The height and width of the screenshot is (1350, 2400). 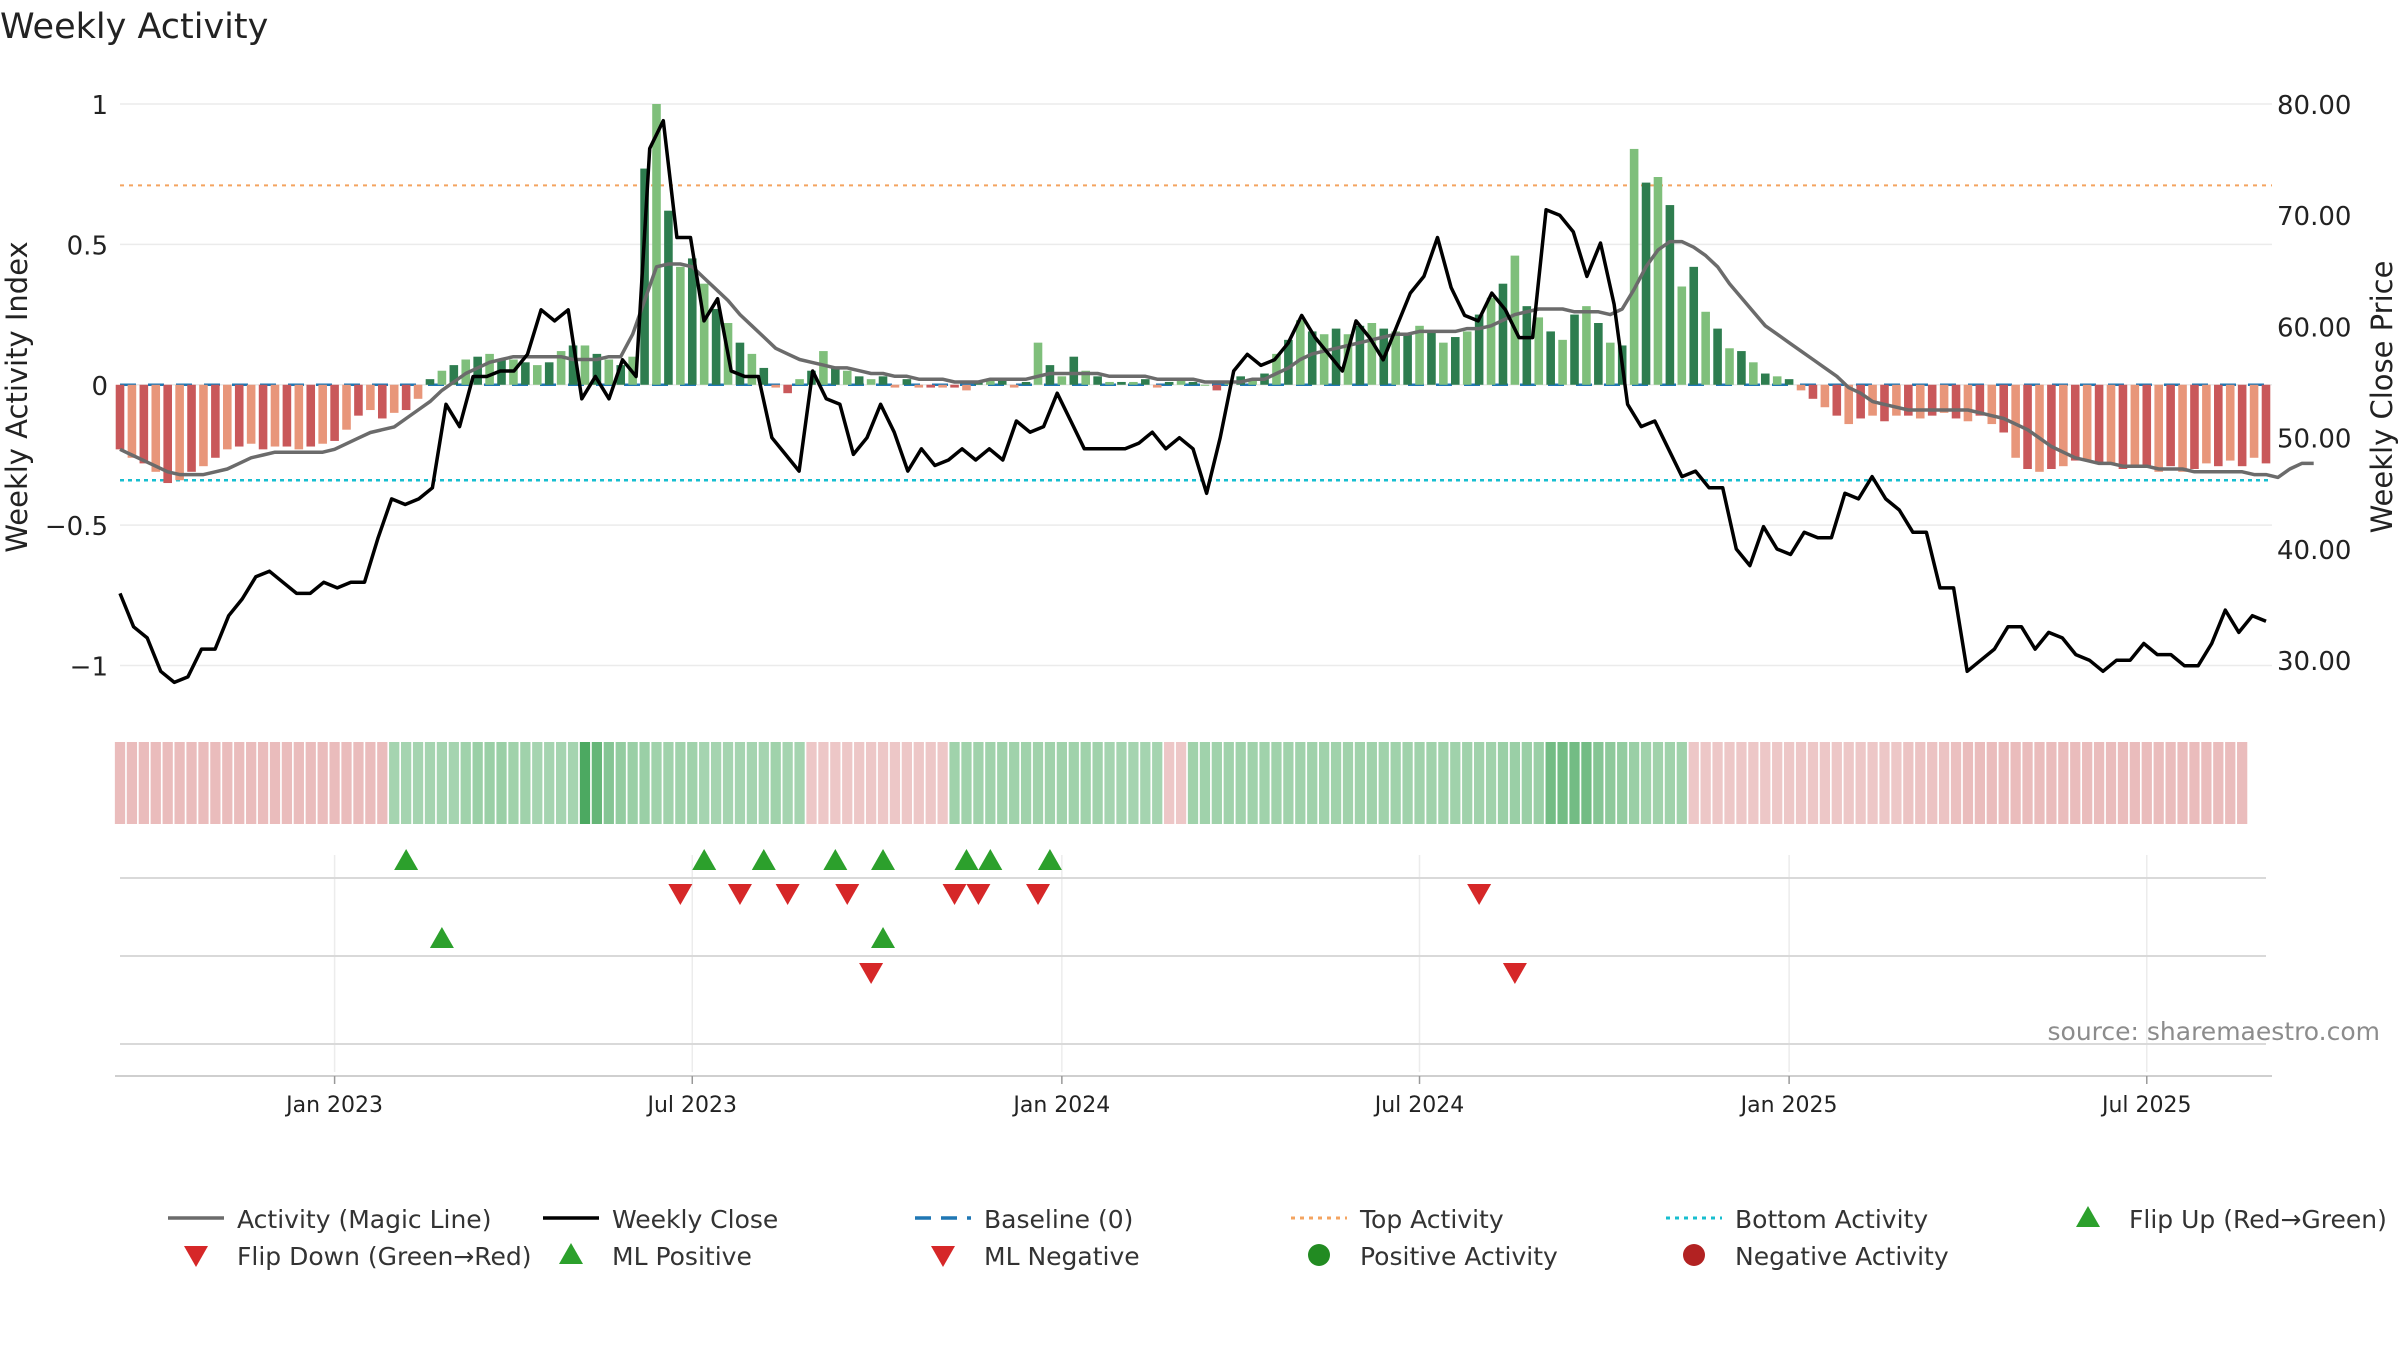 I want to click on legend-item: Negative Activity, so click(x=1816, y=1256).